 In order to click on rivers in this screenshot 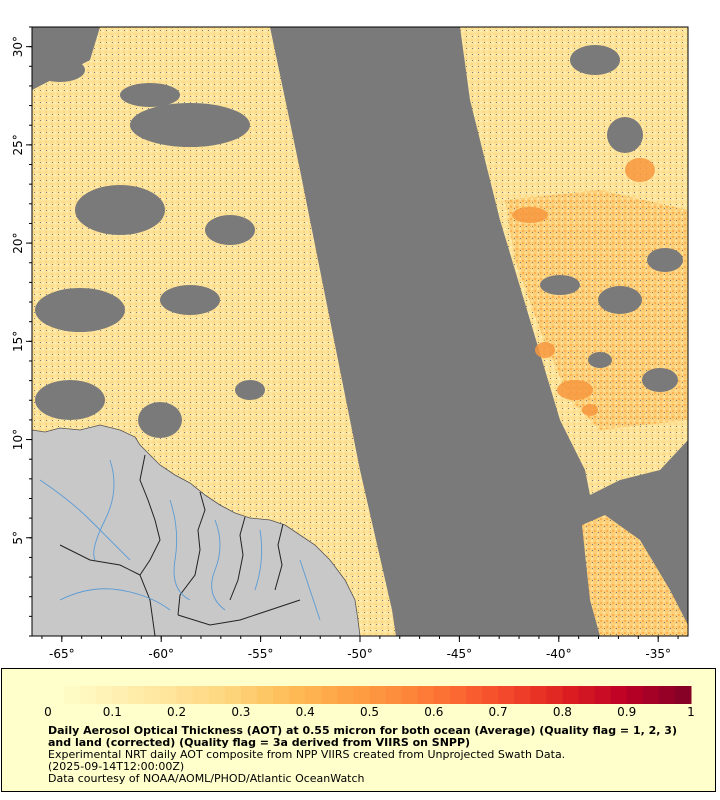, I will do `click(180, 540)`.